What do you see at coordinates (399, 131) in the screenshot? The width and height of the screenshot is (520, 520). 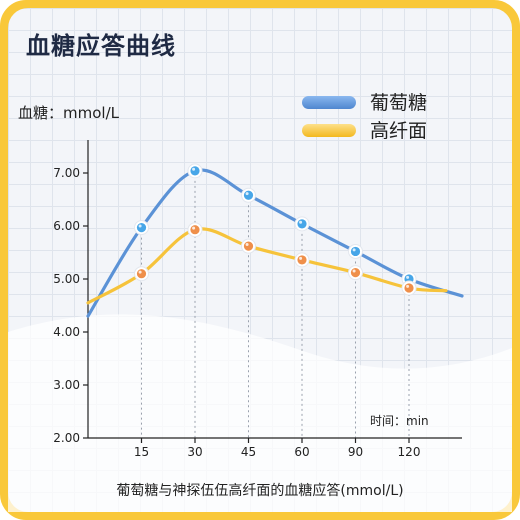 I see `legend-label-fiber-noodle: 高纤面` at bounding box center [399, 131].